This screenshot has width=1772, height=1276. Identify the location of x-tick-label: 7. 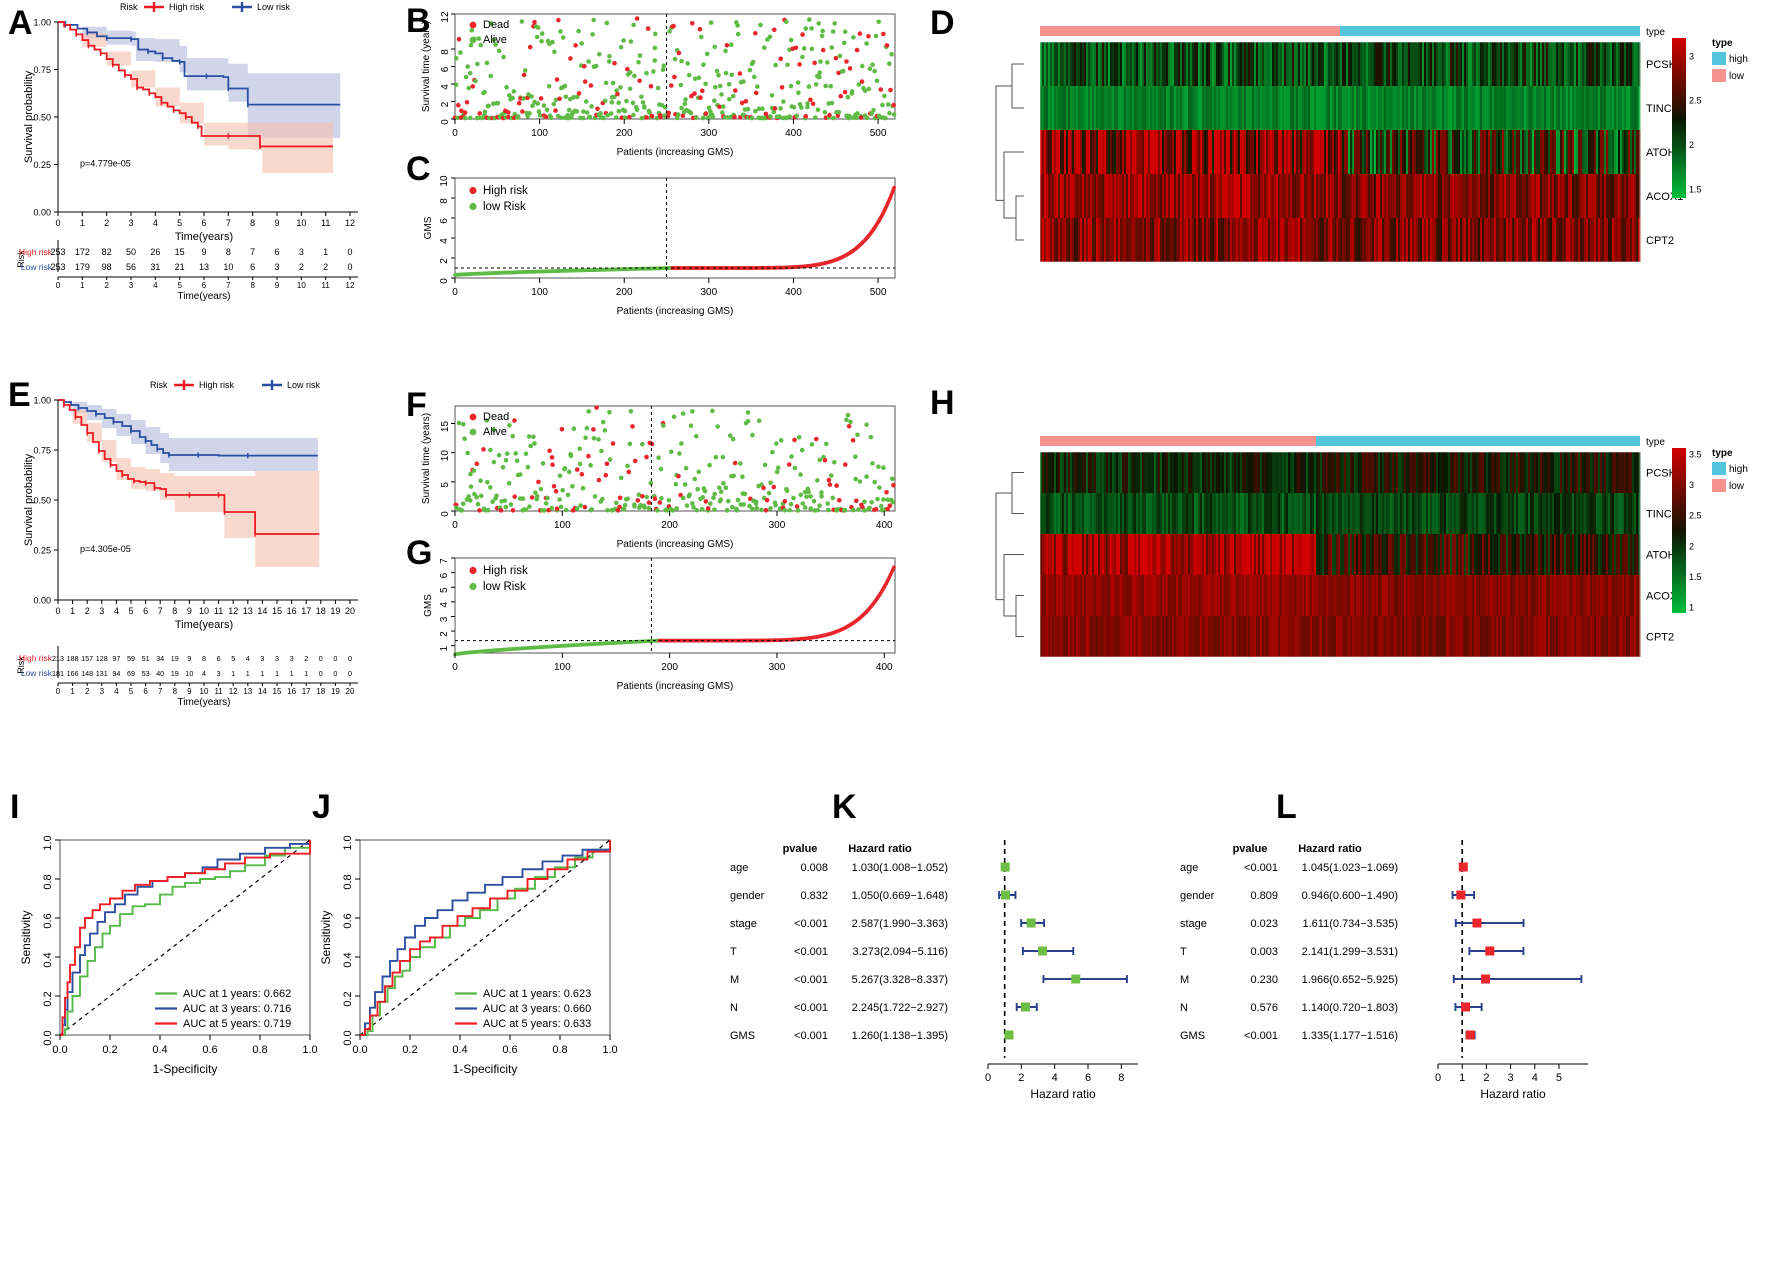
(228, 223).